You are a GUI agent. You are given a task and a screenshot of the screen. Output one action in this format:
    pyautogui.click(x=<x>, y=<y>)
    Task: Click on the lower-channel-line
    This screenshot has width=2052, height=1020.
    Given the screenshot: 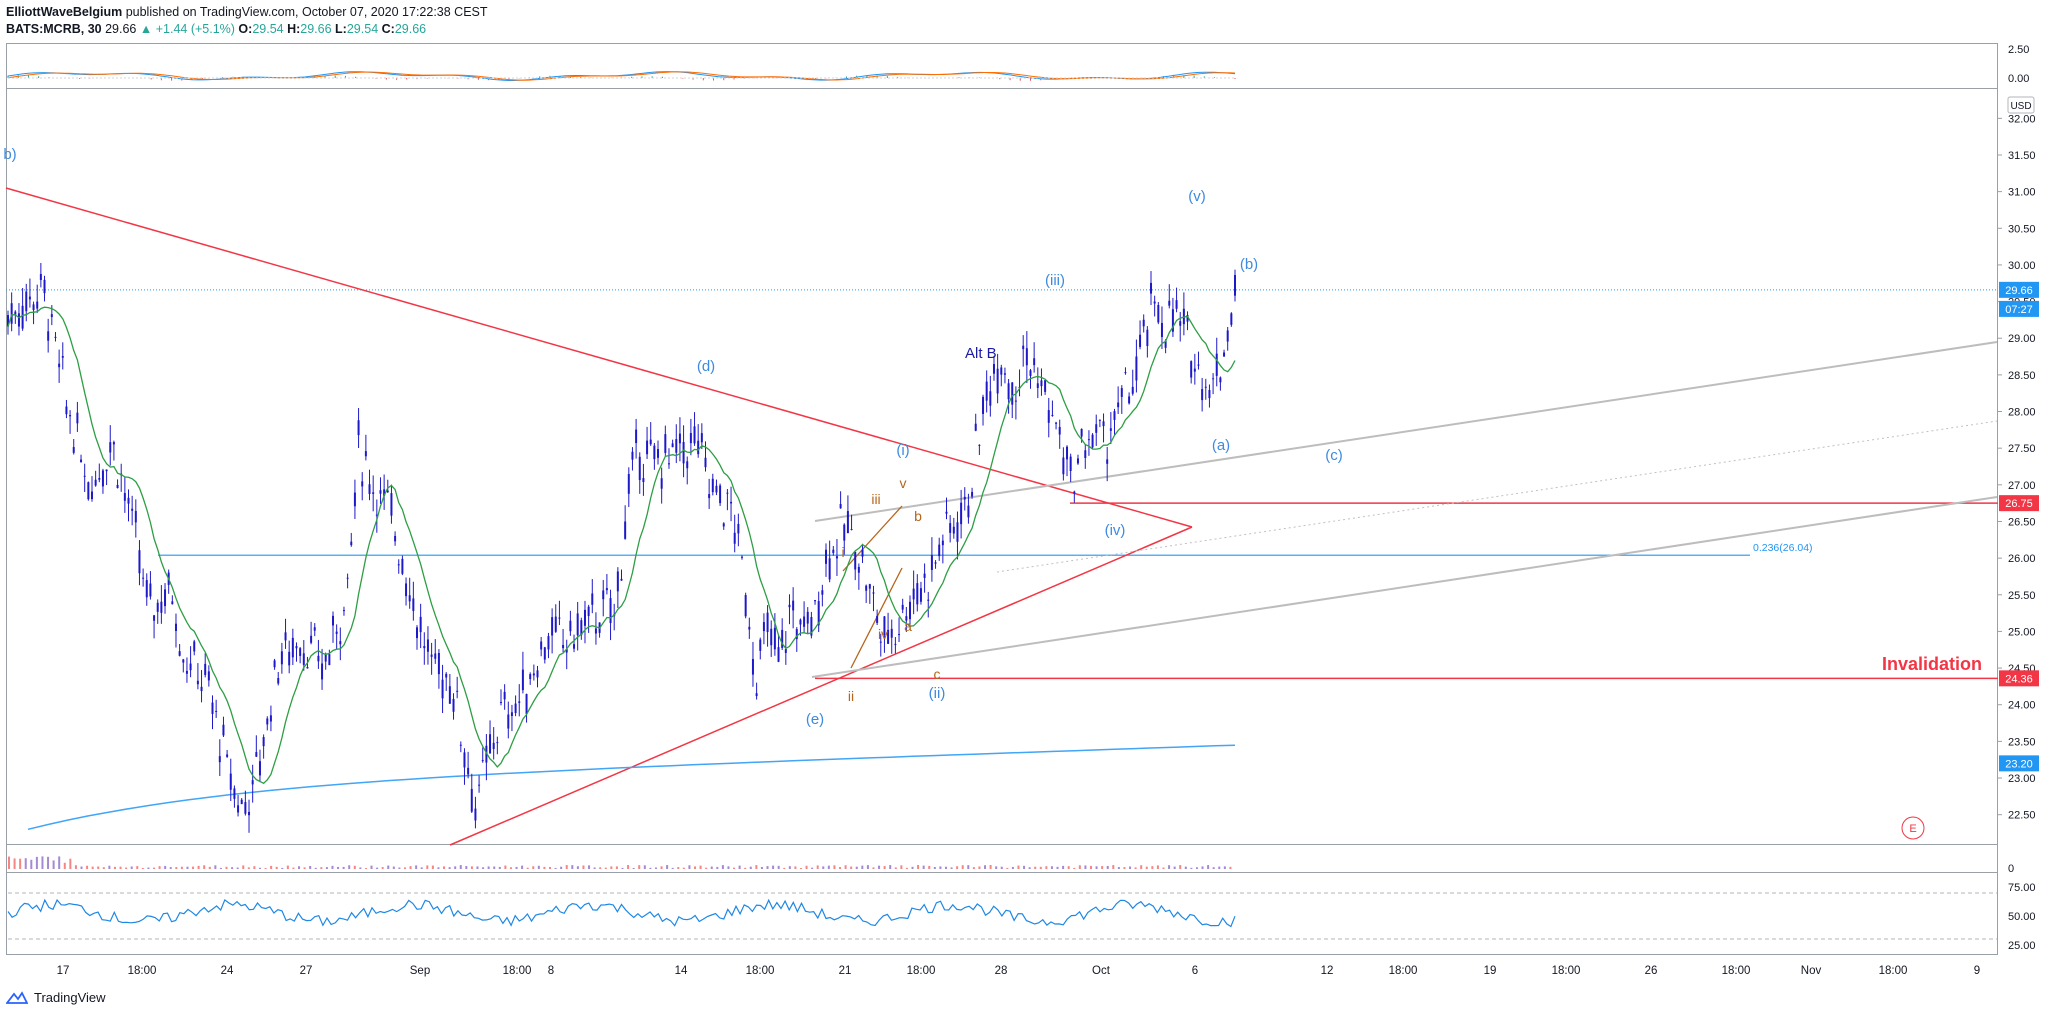 What is the action you would take?
    pyautogui.click(x=1404, y=587)
    